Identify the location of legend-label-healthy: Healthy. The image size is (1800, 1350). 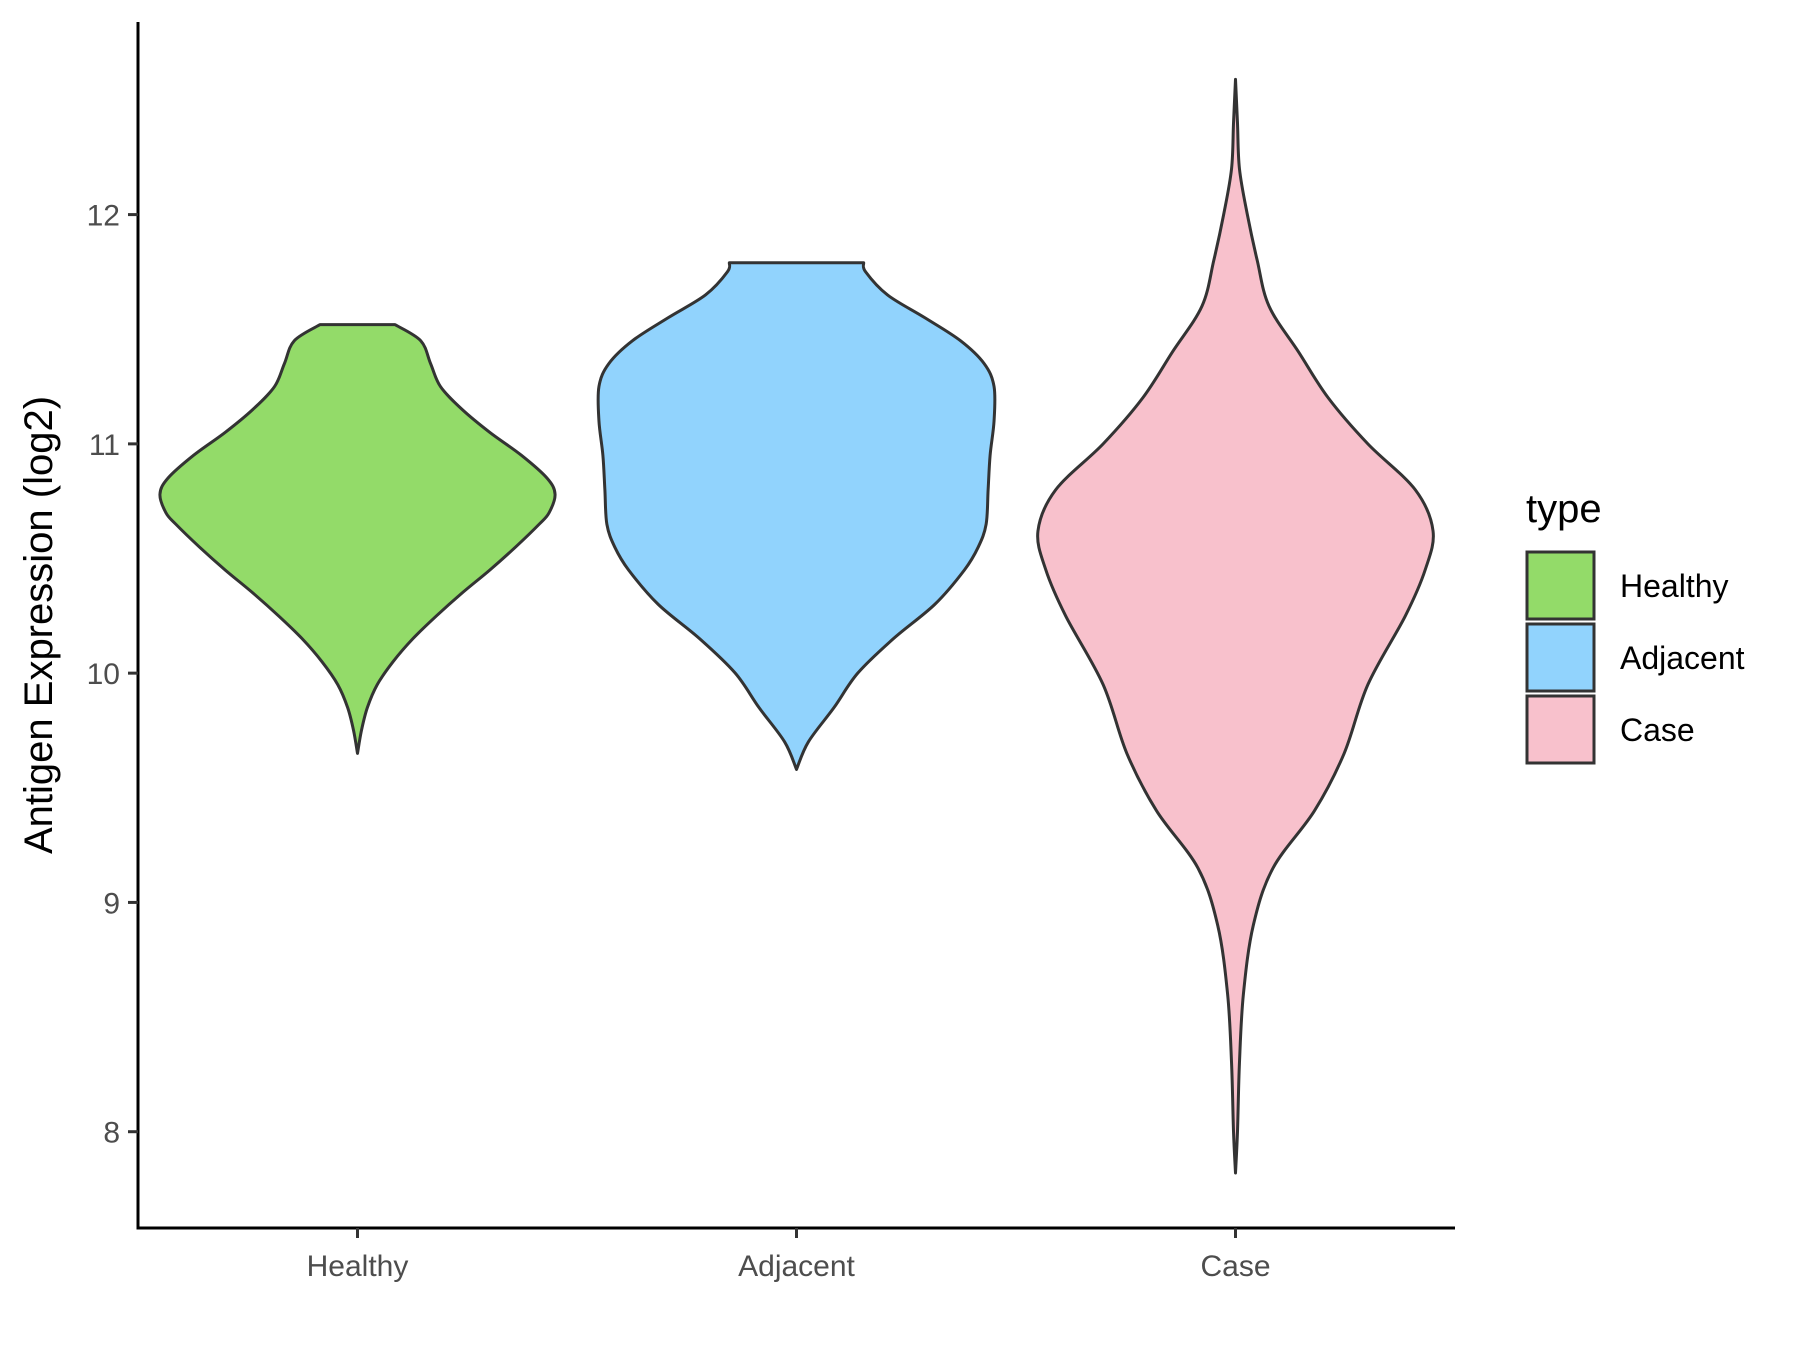
(1674, 586).